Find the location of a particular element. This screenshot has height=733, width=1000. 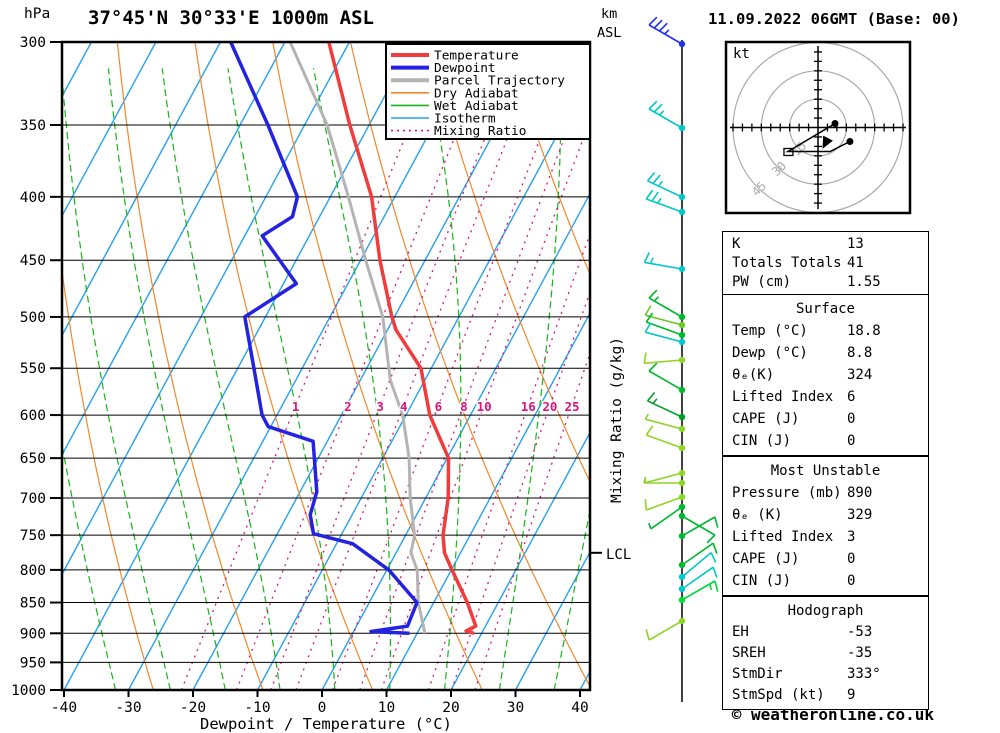

row-label: SREH is located at coordinates (749, 653).